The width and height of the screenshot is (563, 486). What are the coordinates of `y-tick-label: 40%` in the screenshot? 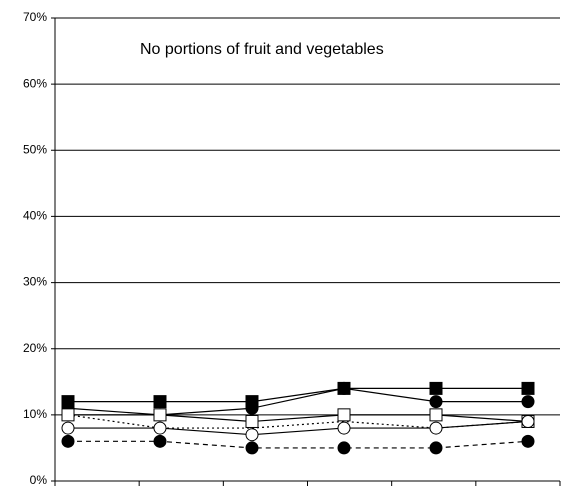 It's located at (35, 216).